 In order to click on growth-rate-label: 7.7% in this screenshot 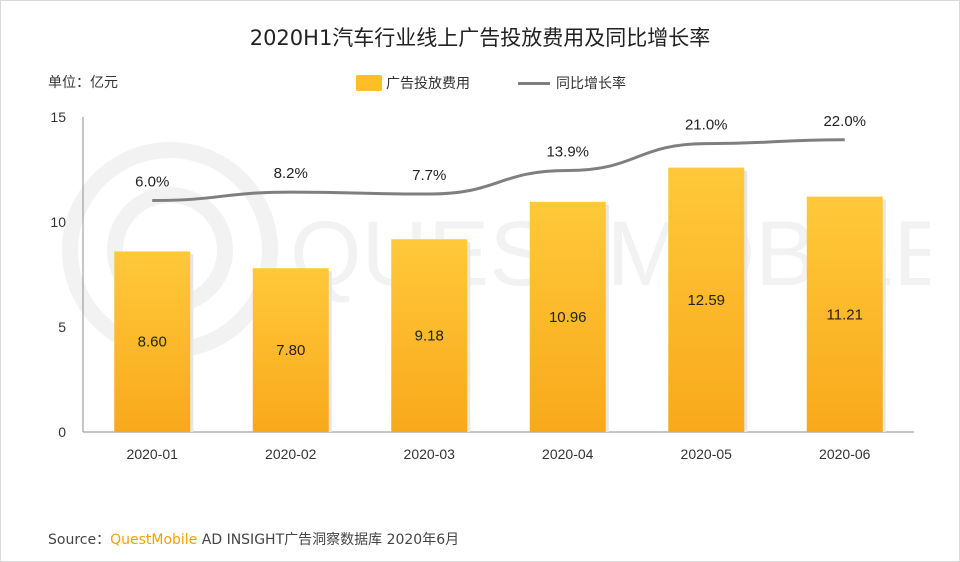, I will do `click(429, 175)`.